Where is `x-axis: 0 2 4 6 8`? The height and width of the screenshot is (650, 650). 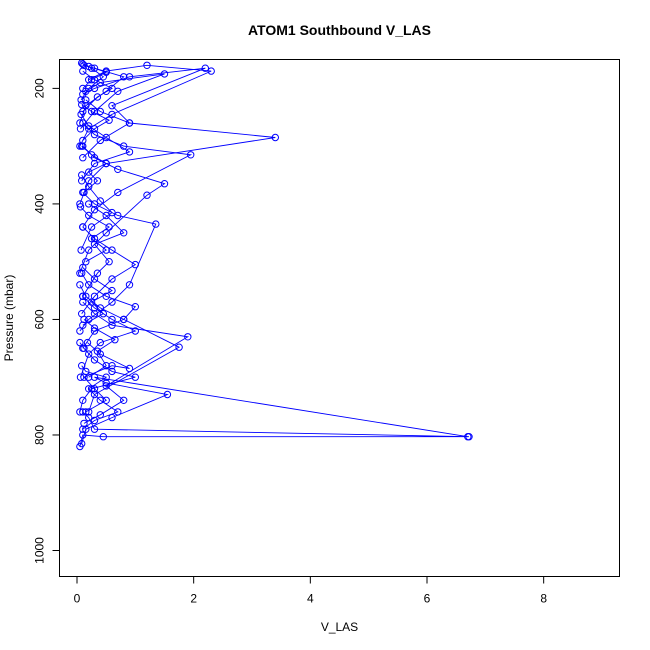
x-axis: 0 2 4 6 8 is located at coordinates (310, 591).